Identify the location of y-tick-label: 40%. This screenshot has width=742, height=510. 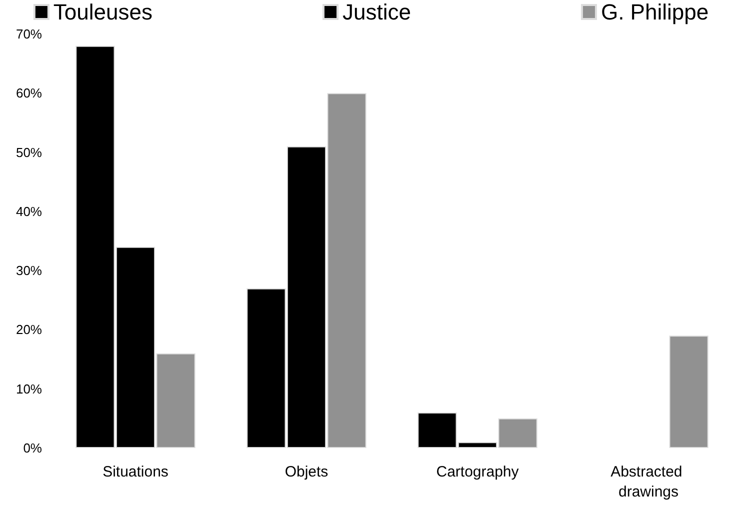
(29, 211).